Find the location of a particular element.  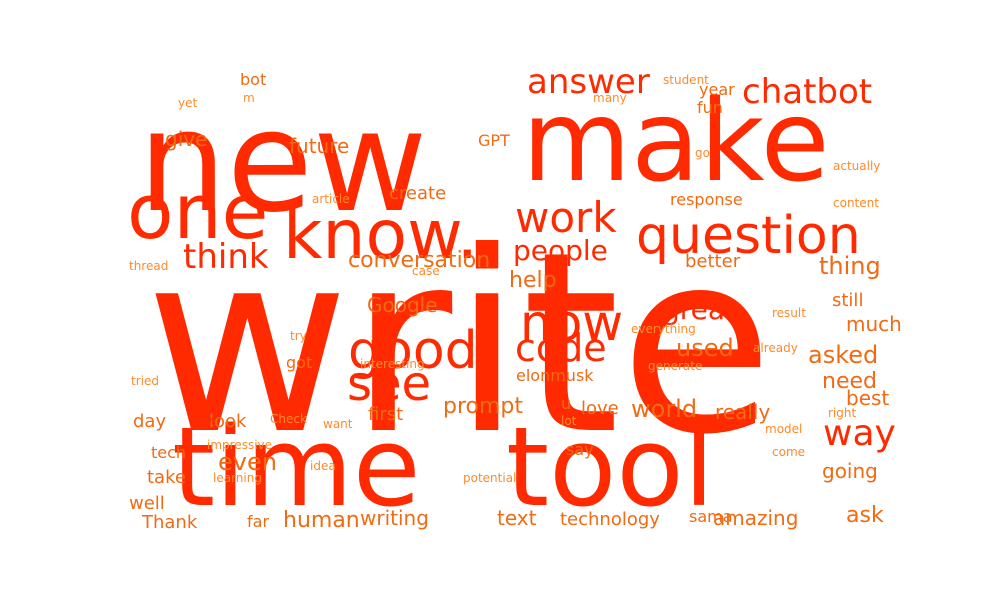

word-asked: asked is located at coordinates (843, 355).